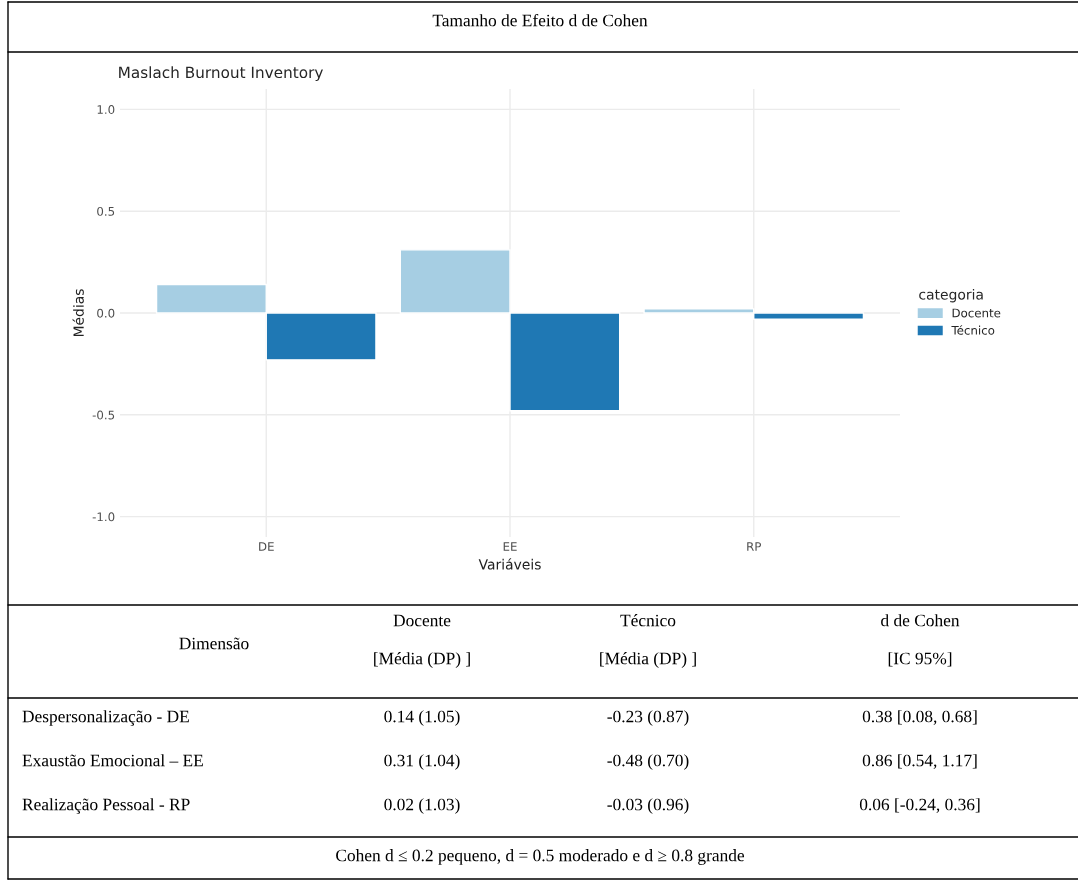 This screenshot has height=881, width=1078. I want to click on y-tick-label: -1.0, so click(103, 517).